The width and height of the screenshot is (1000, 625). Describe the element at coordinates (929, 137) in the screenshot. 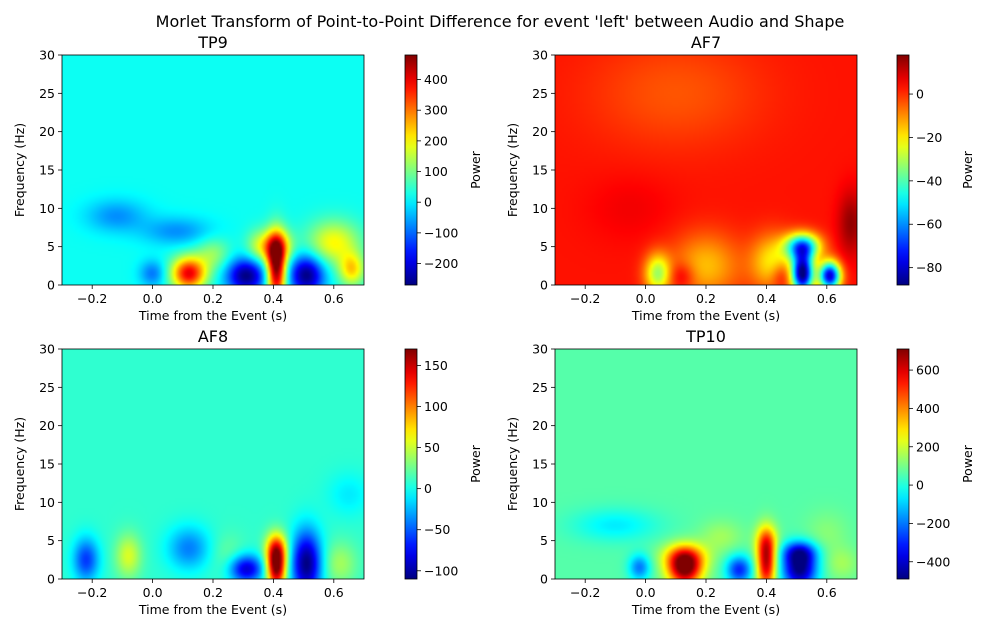

I see `colorbar-tick-label: −20` at that location.